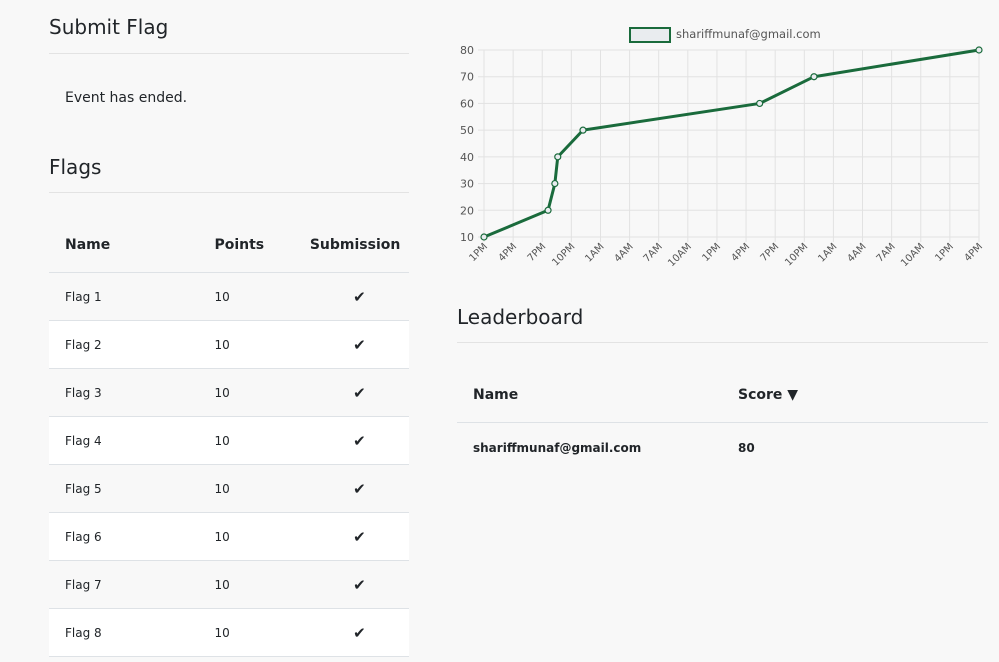  I want to click on flag-name: Flag 5, so click(132, 488).